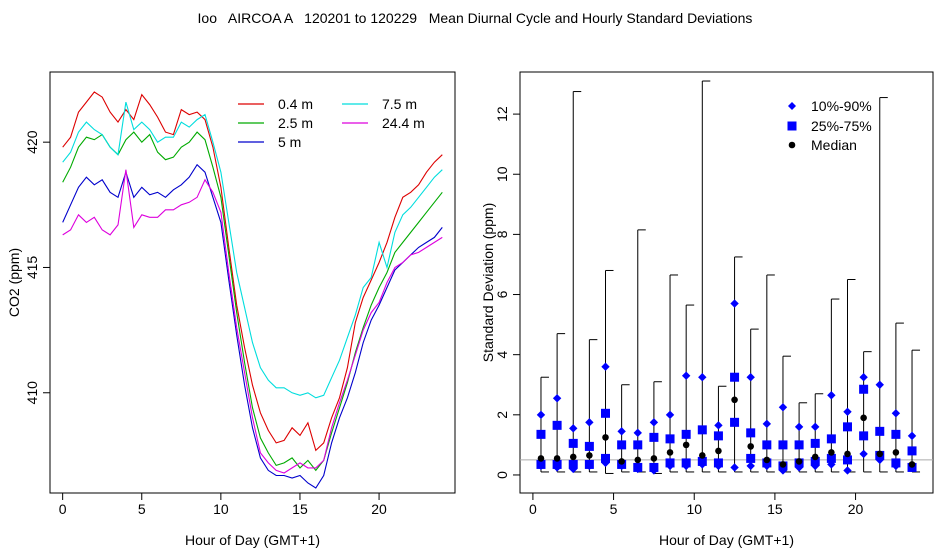 This screenshot has height=550, width=950. I want to click on left-x-axis-label: Hour of Day (GMT+1), so click(252, 540).